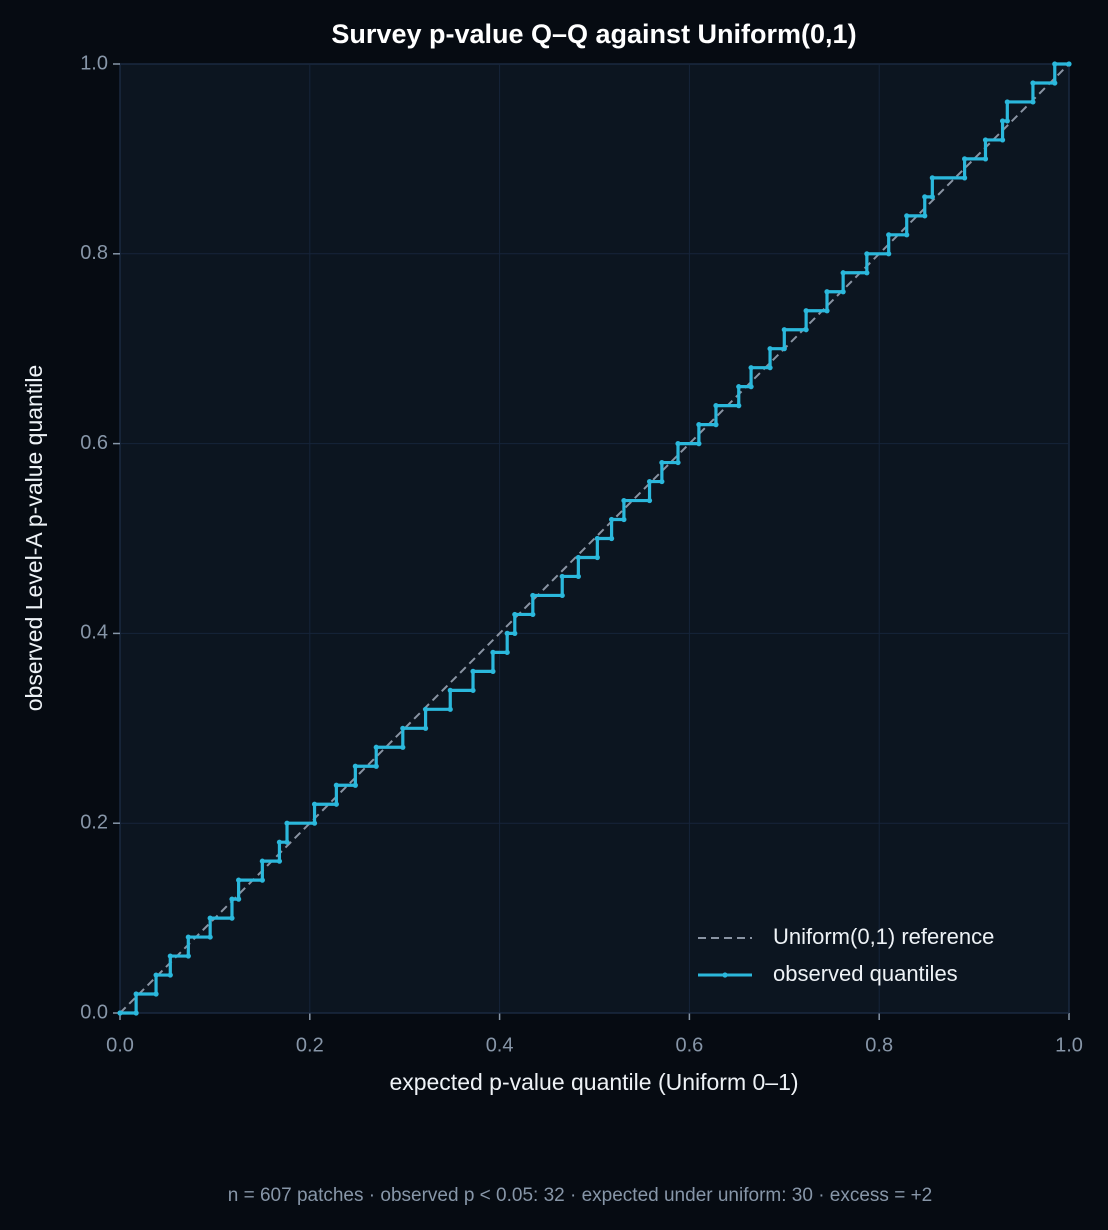 This screenshot has width=1108, height=1230. What do you see at coordinates (593, 34) in the screenshot?
I see `chart-title: Survey p-value Q–Q against Uniform(0,1)` at bounding box center [593, 34].